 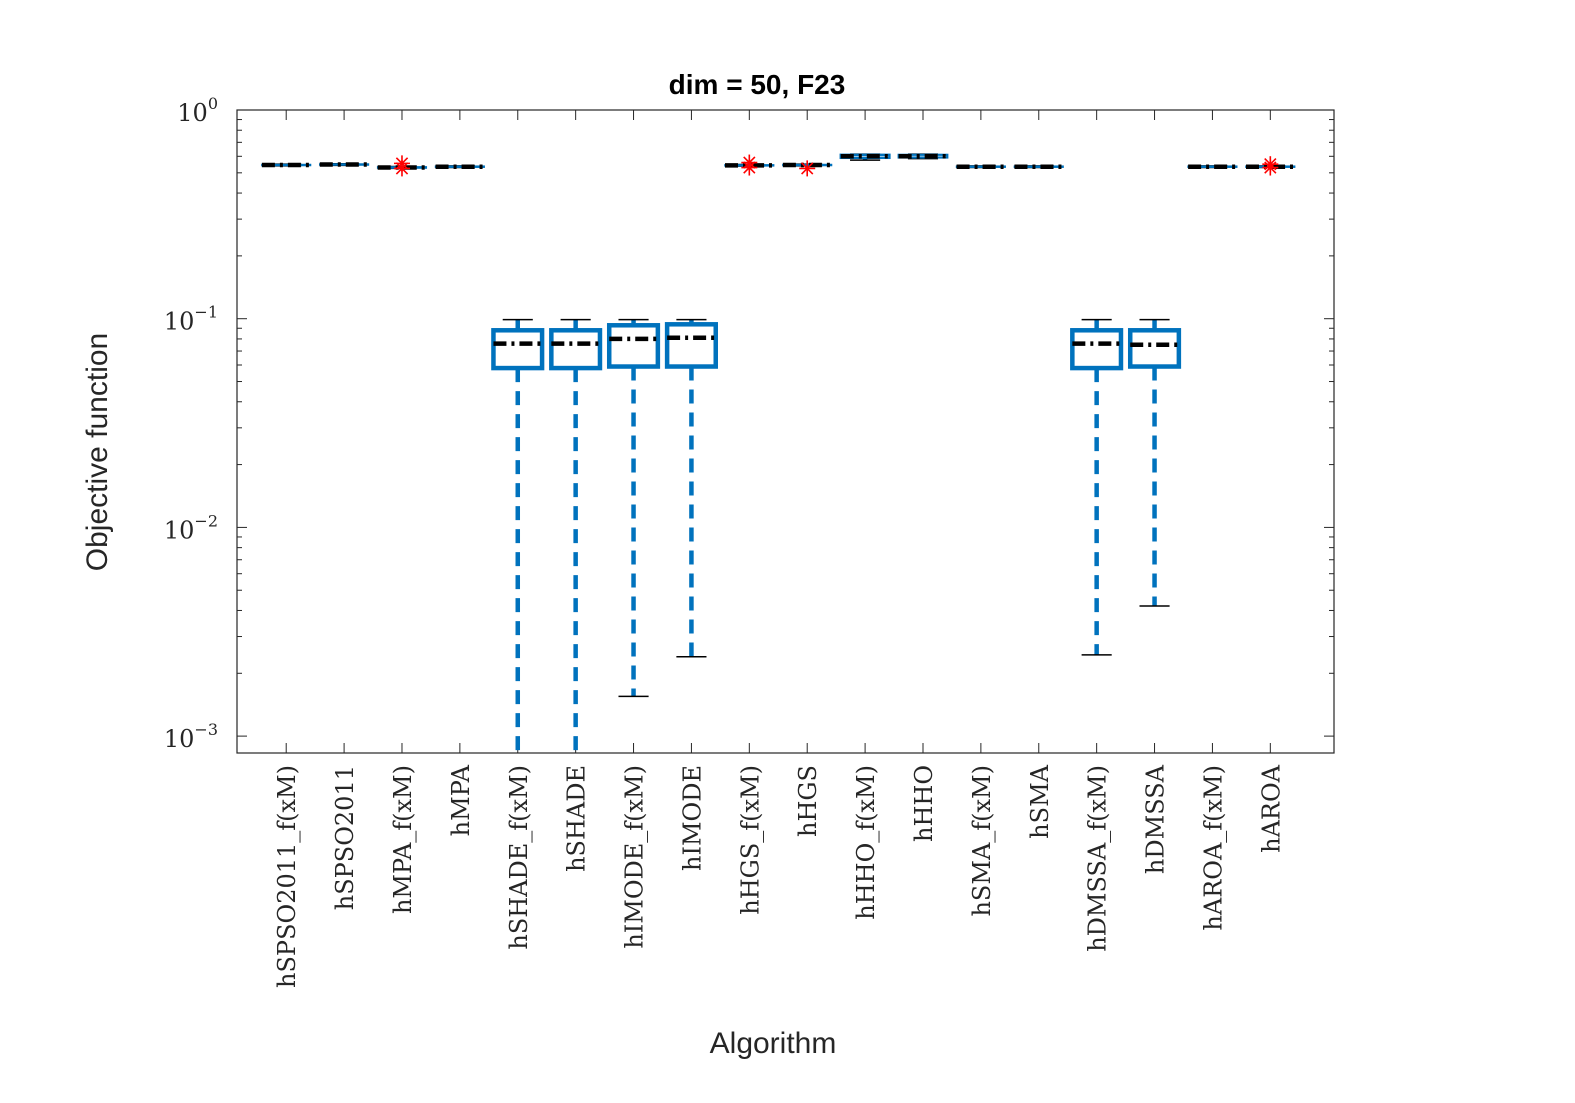 I want to click on x-tick-label: hAROA, so click(x=1271, y=808).